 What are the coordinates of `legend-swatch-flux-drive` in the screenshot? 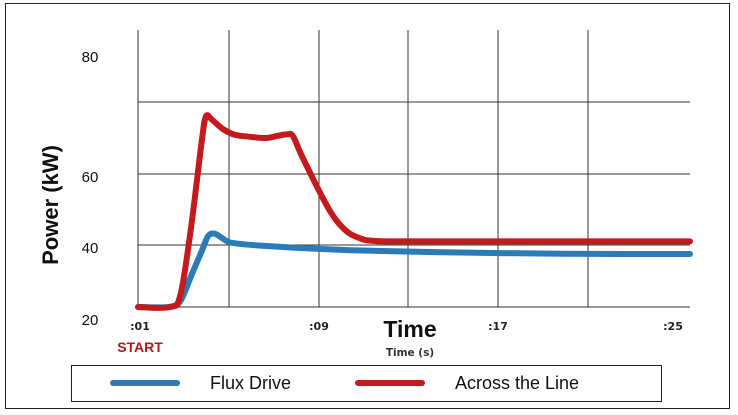 It's located at (145, 383).